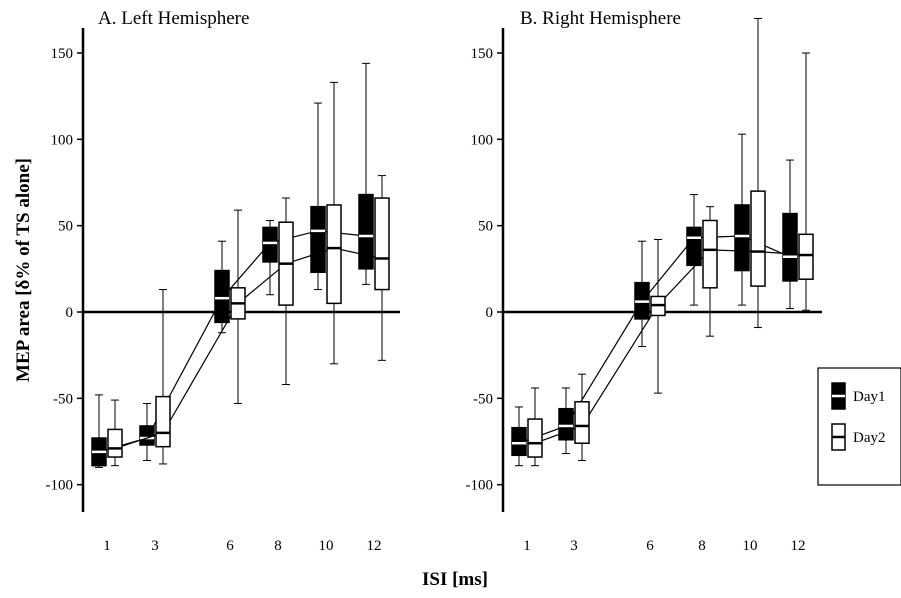 This screenshot has width=901, height=598. I want to click on y-axis-label: MEP area [δ% of TS alone], so click(23, 270).